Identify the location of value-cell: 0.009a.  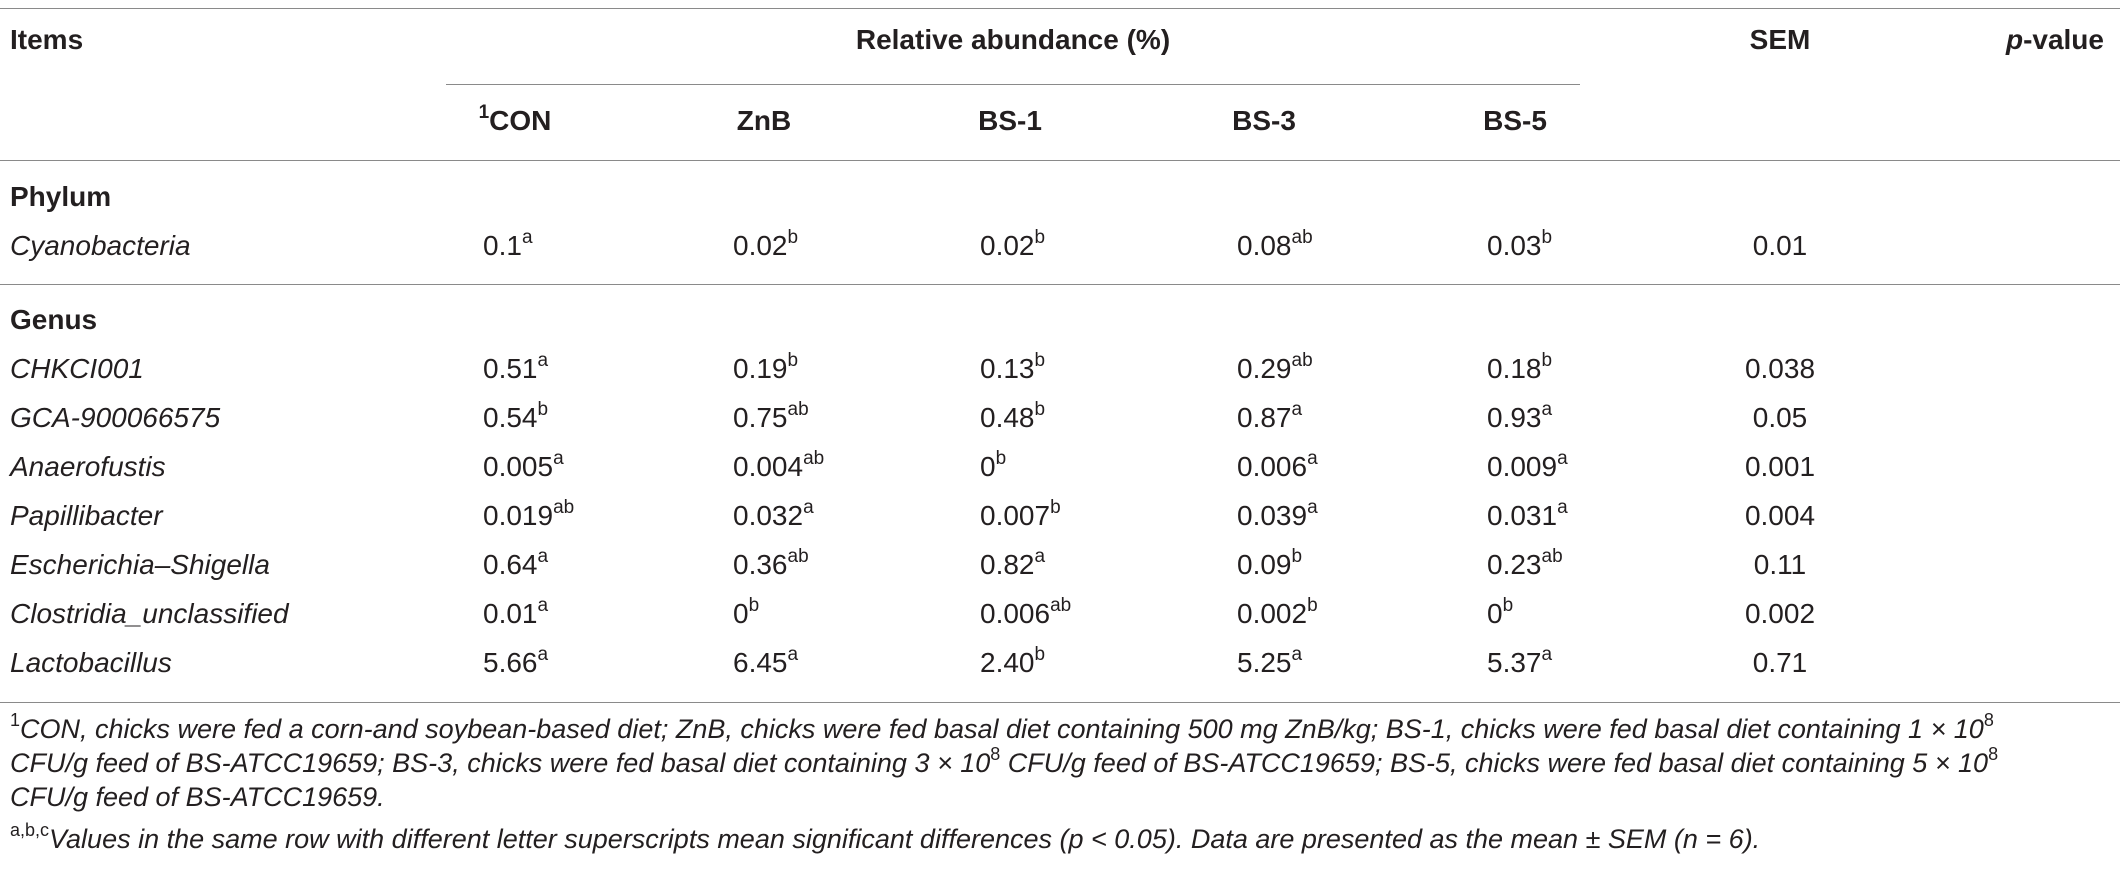
(1527, 464).